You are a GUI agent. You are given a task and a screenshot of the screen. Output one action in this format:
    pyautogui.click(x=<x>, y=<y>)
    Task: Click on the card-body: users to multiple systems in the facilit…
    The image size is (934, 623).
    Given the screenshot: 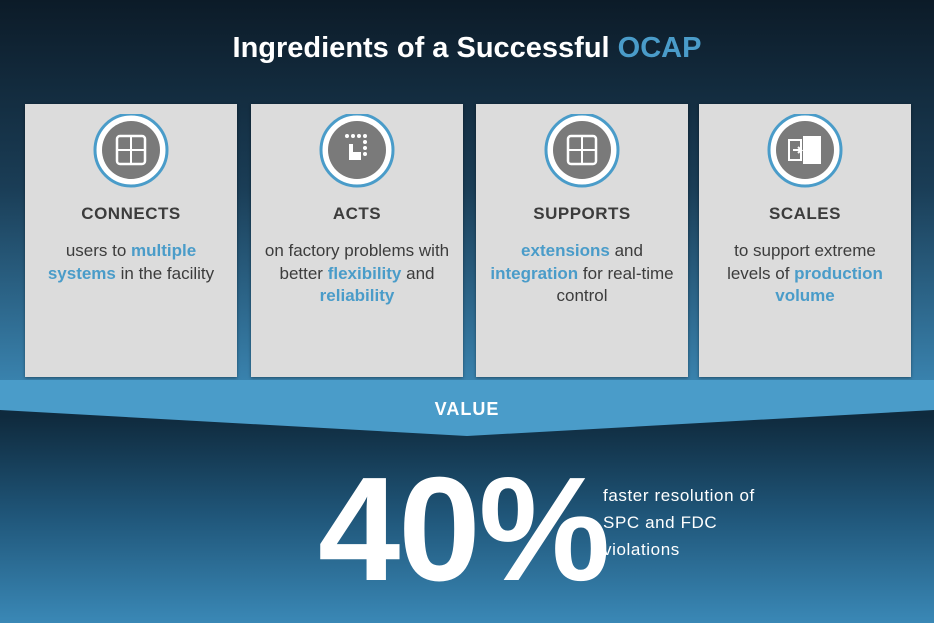 What is the action you would take?
    pyautogui.click(x=131, y=262)
    